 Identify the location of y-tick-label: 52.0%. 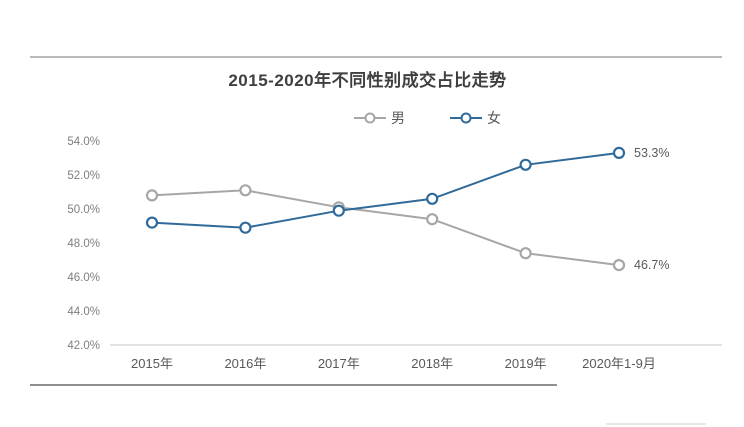
(83, 176).